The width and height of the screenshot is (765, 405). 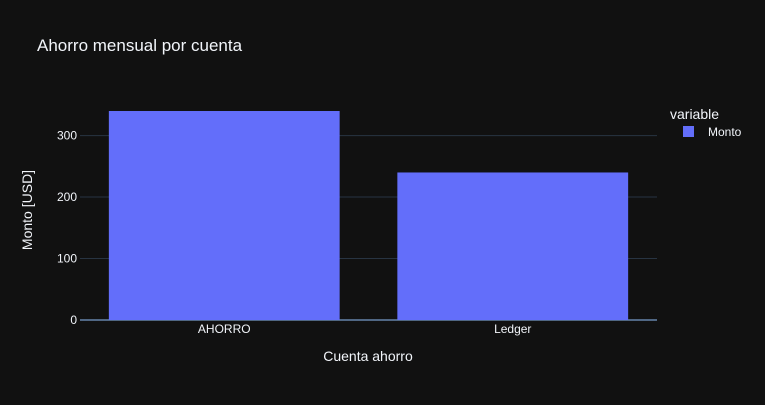 I want to click on chart-title: Ahorro mensual por cuenta, so click(x=140, y=45).